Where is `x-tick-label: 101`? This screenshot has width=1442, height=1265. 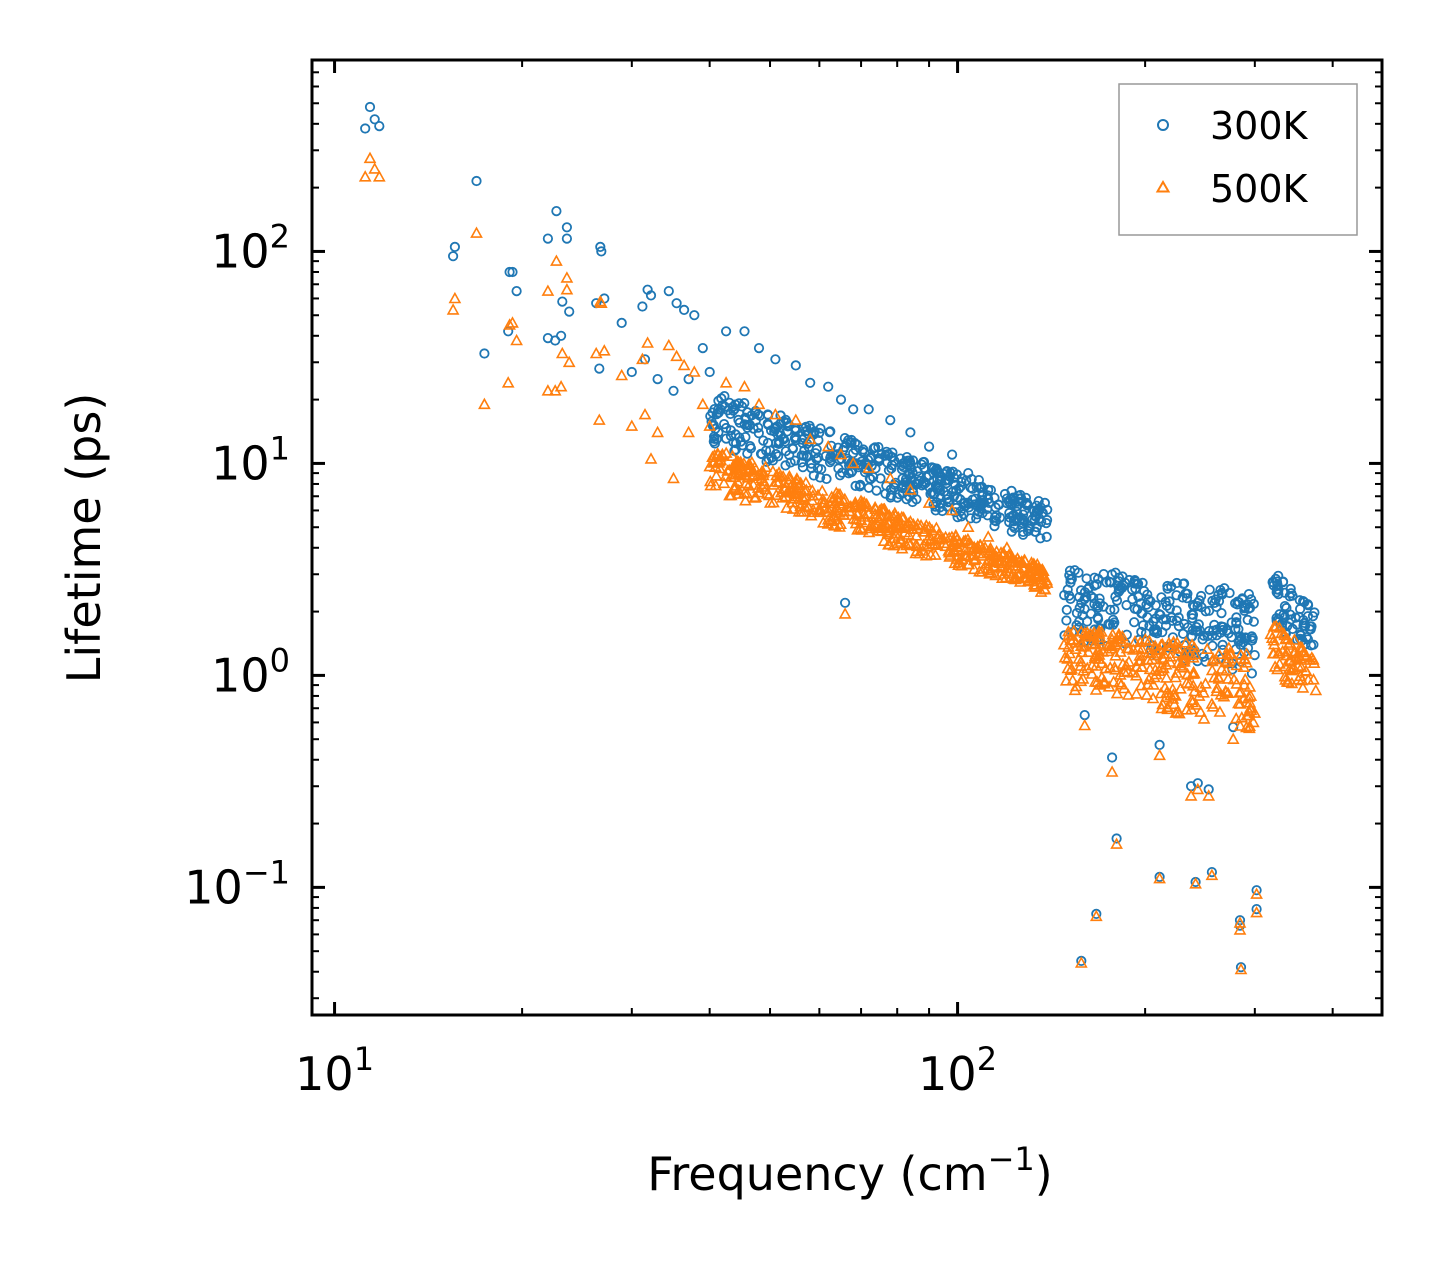
x-tick-label: 101 is located at coordinates (334, 1070).